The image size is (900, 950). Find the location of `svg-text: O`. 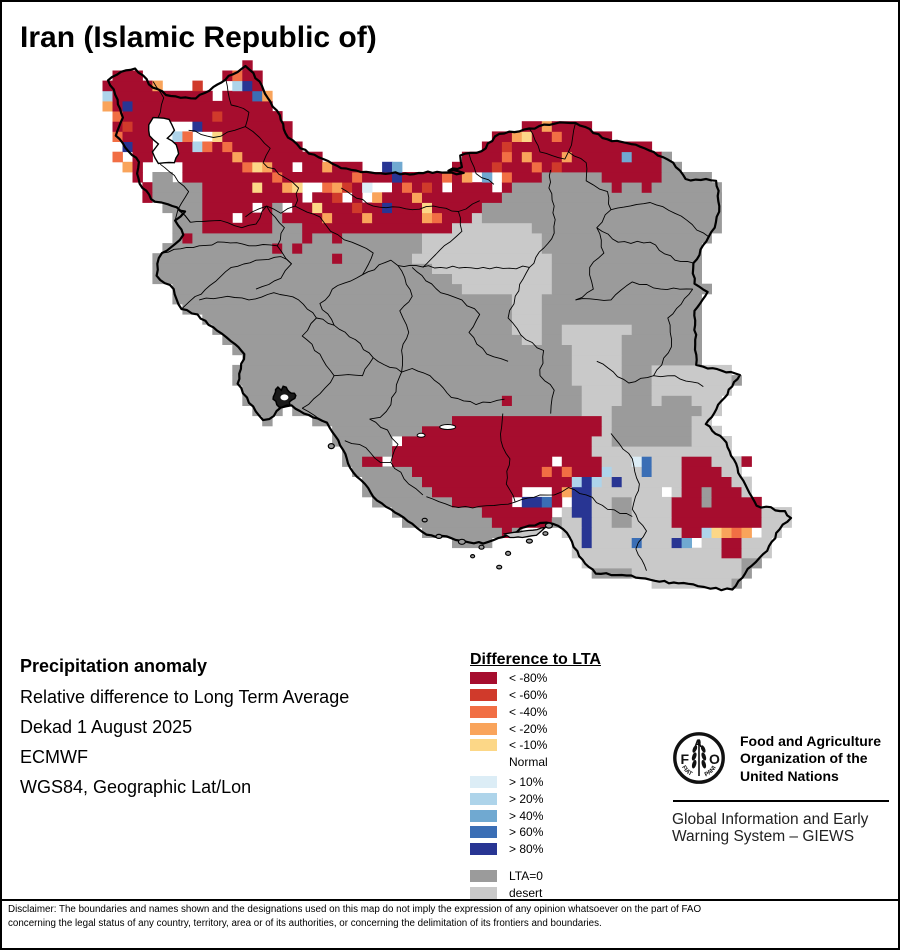

svg-text: O is located at coordinates (714, 759).